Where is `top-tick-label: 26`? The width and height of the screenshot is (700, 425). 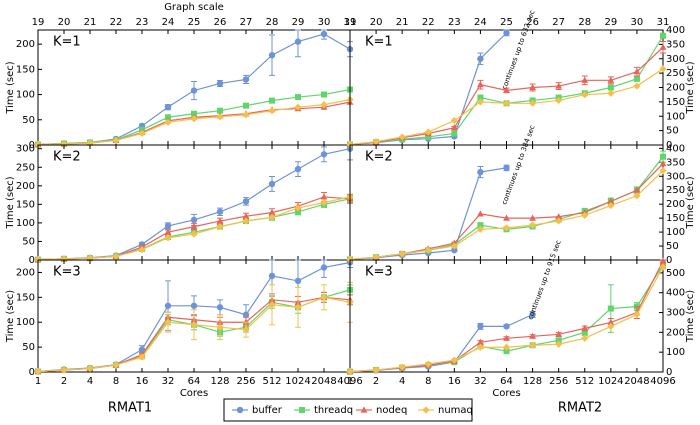 top-tick-label: 26 is located at coordinates (220, 22).